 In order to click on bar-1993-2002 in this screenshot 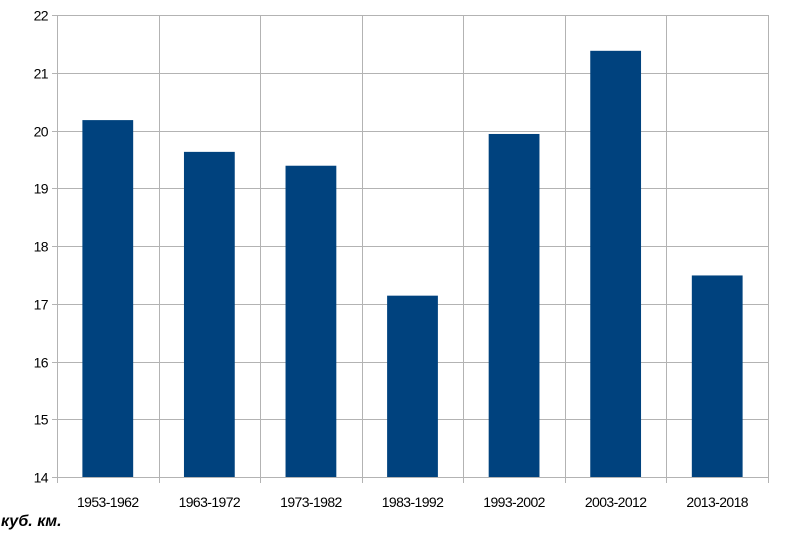, I will do `click(514, 305)`.